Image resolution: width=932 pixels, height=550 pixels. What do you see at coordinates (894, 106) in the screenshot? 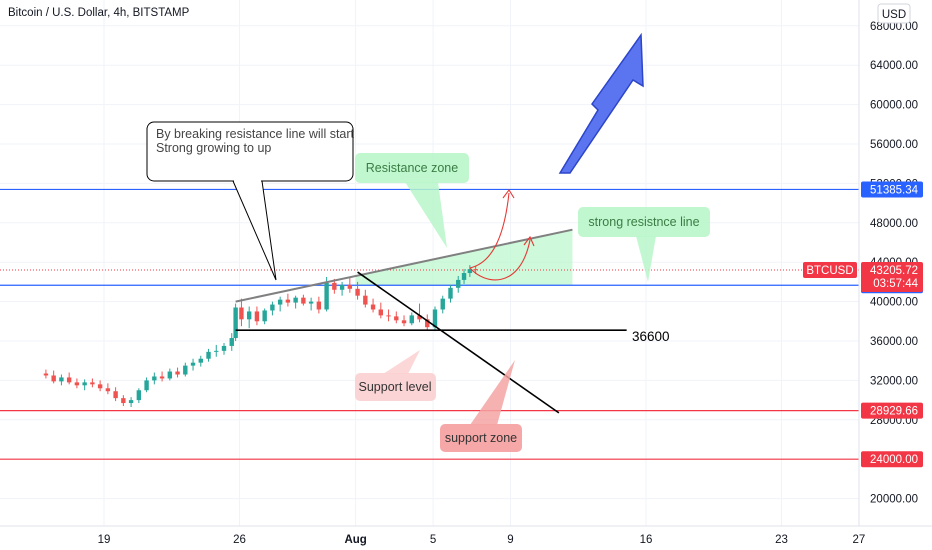
I see `y-tick-label: 60000.00` at bounding box center [894, 106].